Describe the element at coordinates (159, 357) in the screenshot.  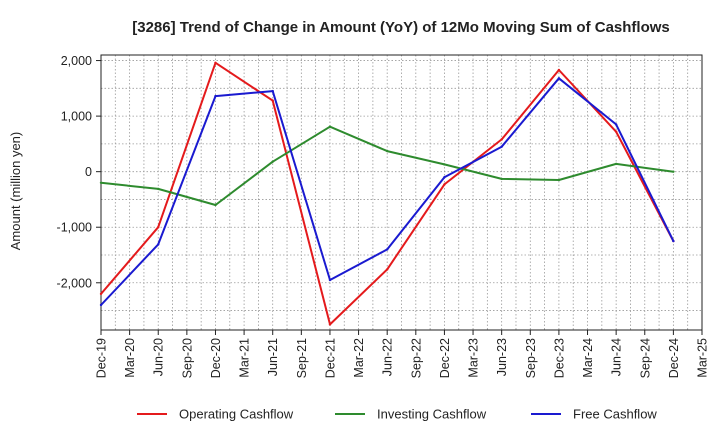
I see `x-tick-label: Jun-20` at that location.